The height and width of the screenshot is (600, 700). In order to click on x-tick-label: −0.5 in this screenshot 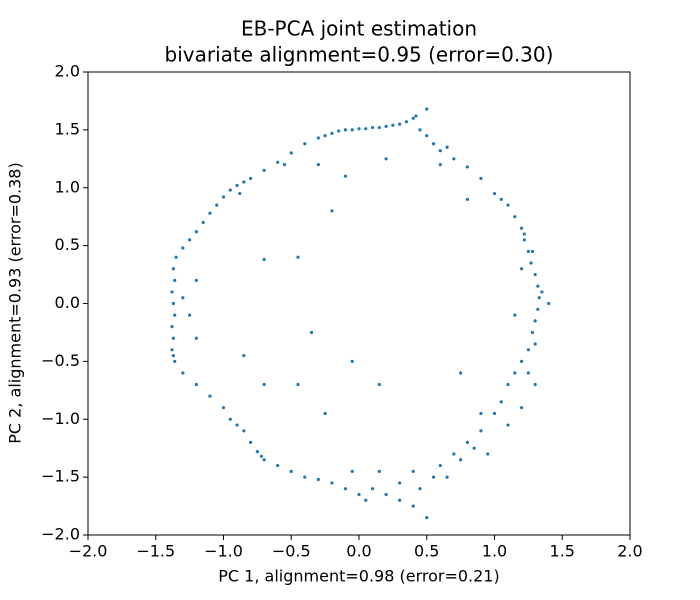, I will do `click(291, 551)`.